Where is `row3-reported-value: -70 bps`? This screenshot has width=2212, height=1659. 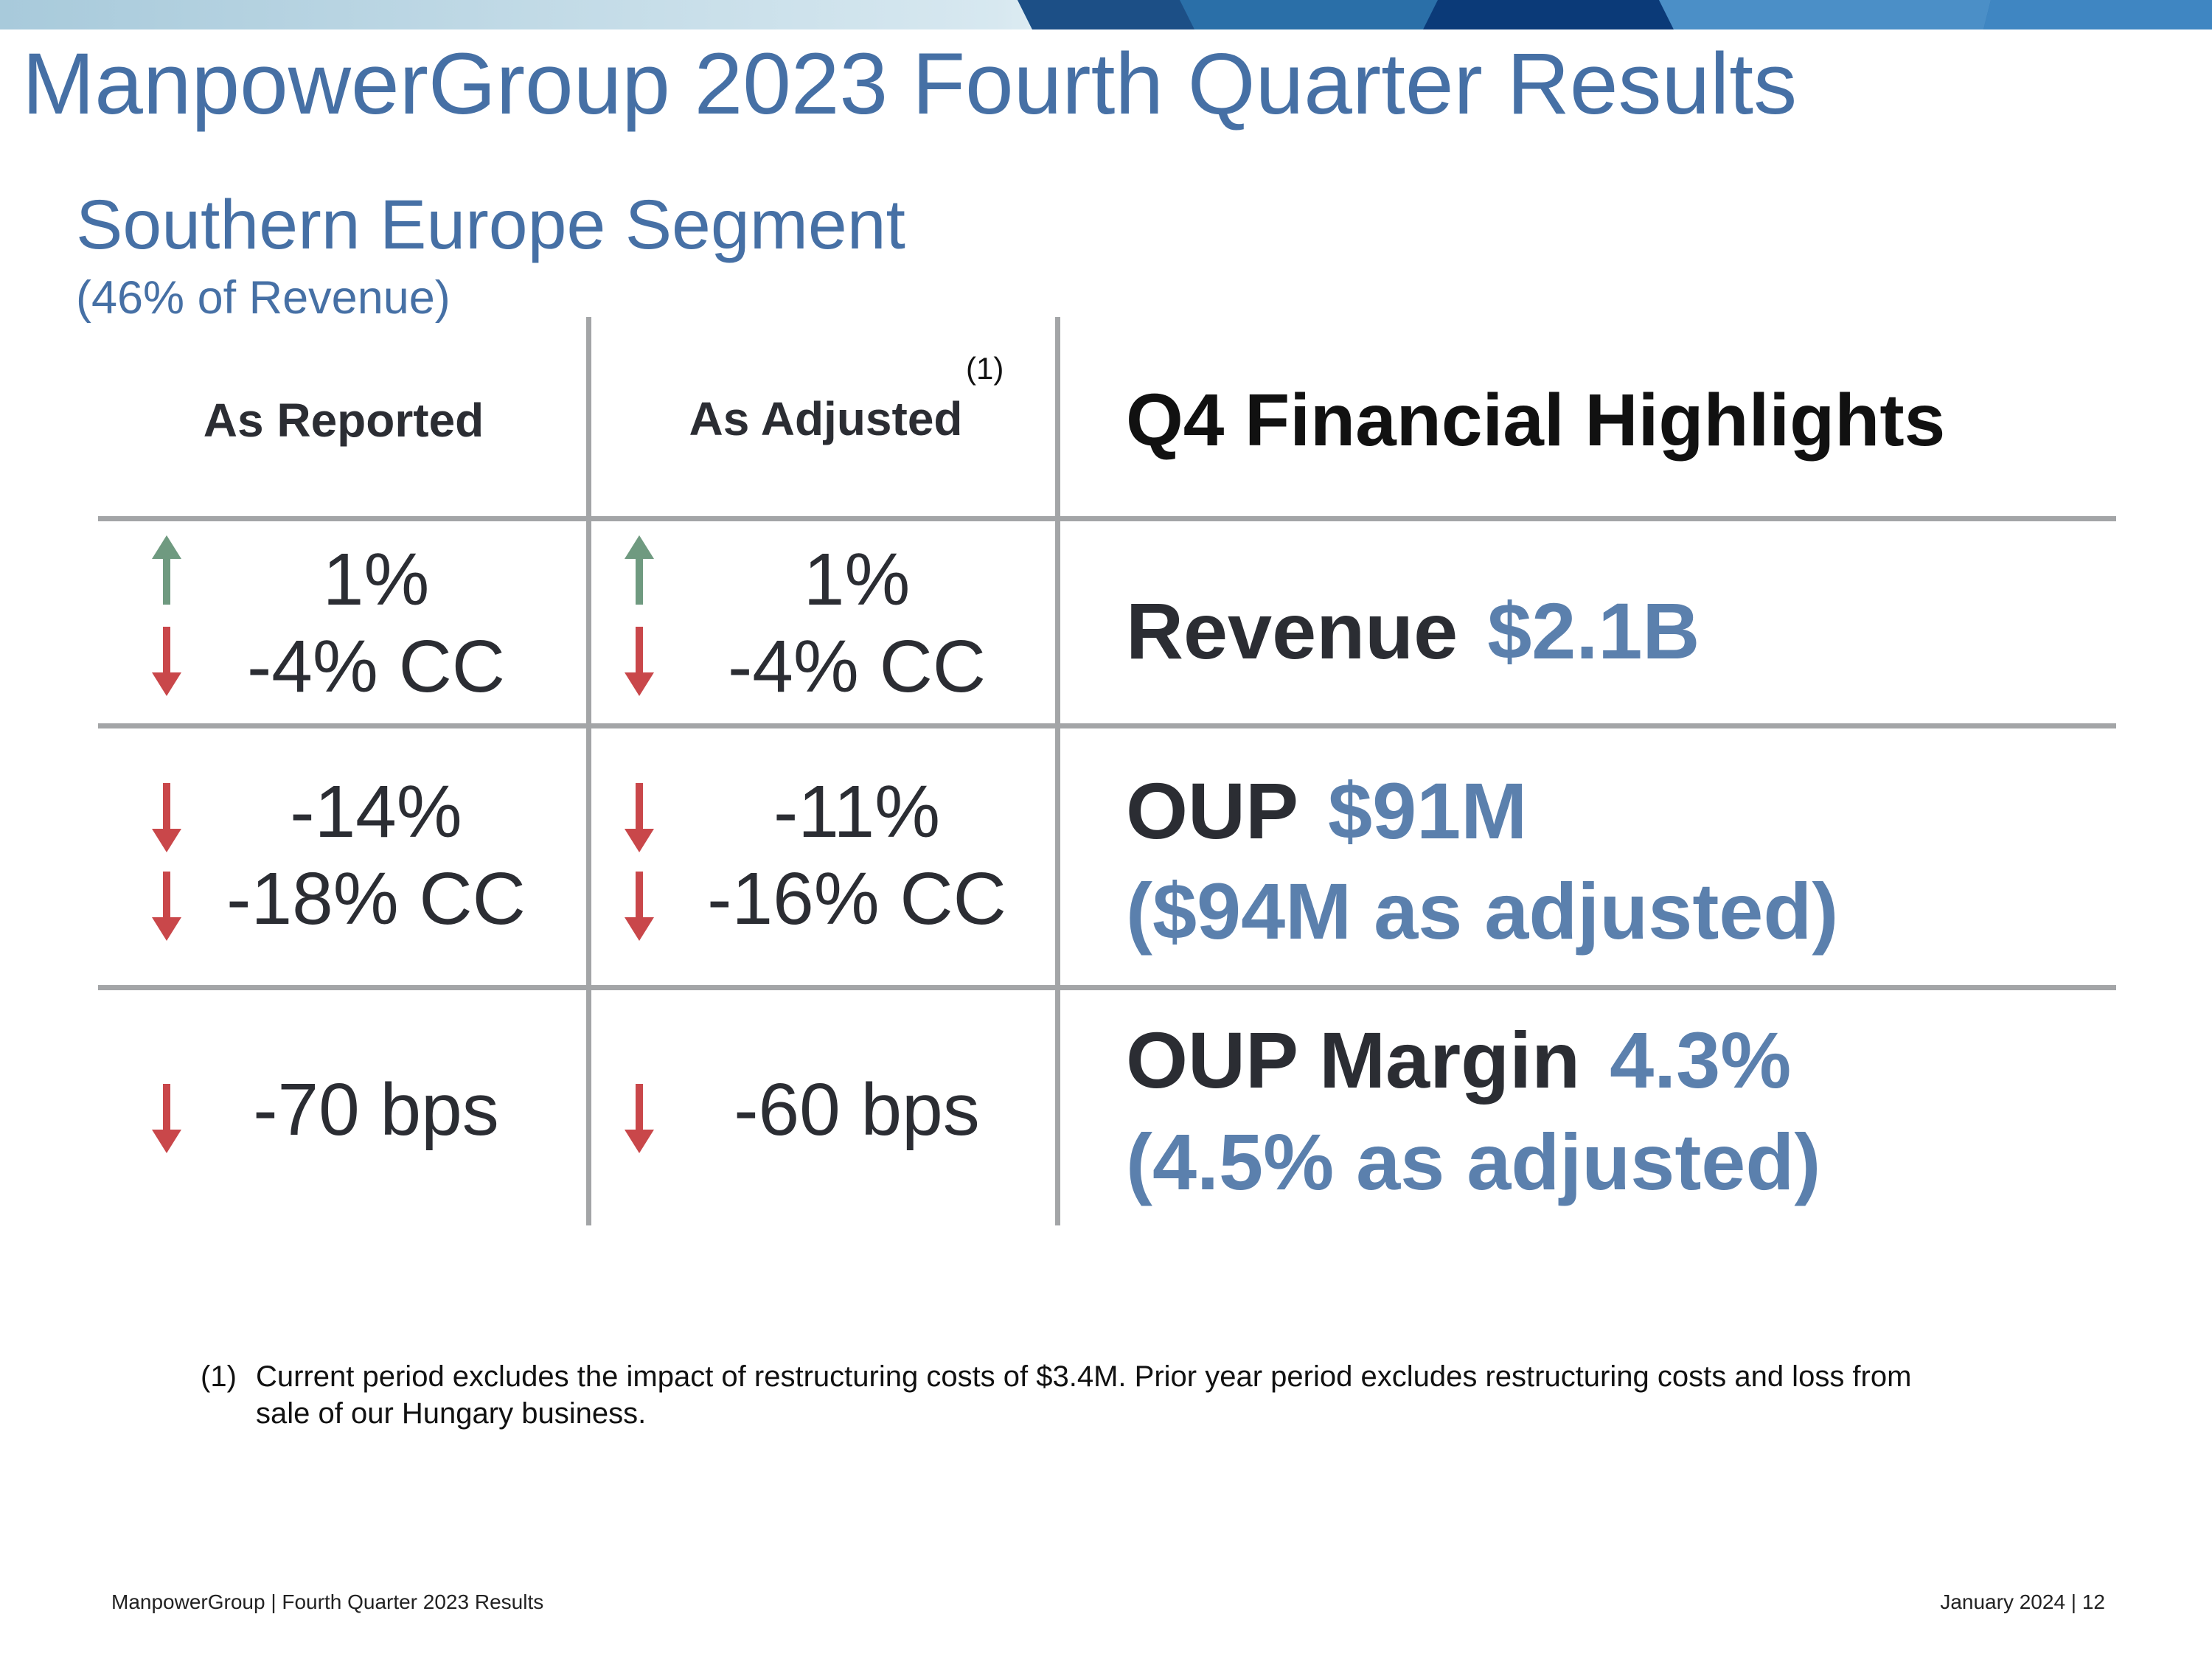 row3-reported-value: -70 bps is located at coordinates (376, 1109).